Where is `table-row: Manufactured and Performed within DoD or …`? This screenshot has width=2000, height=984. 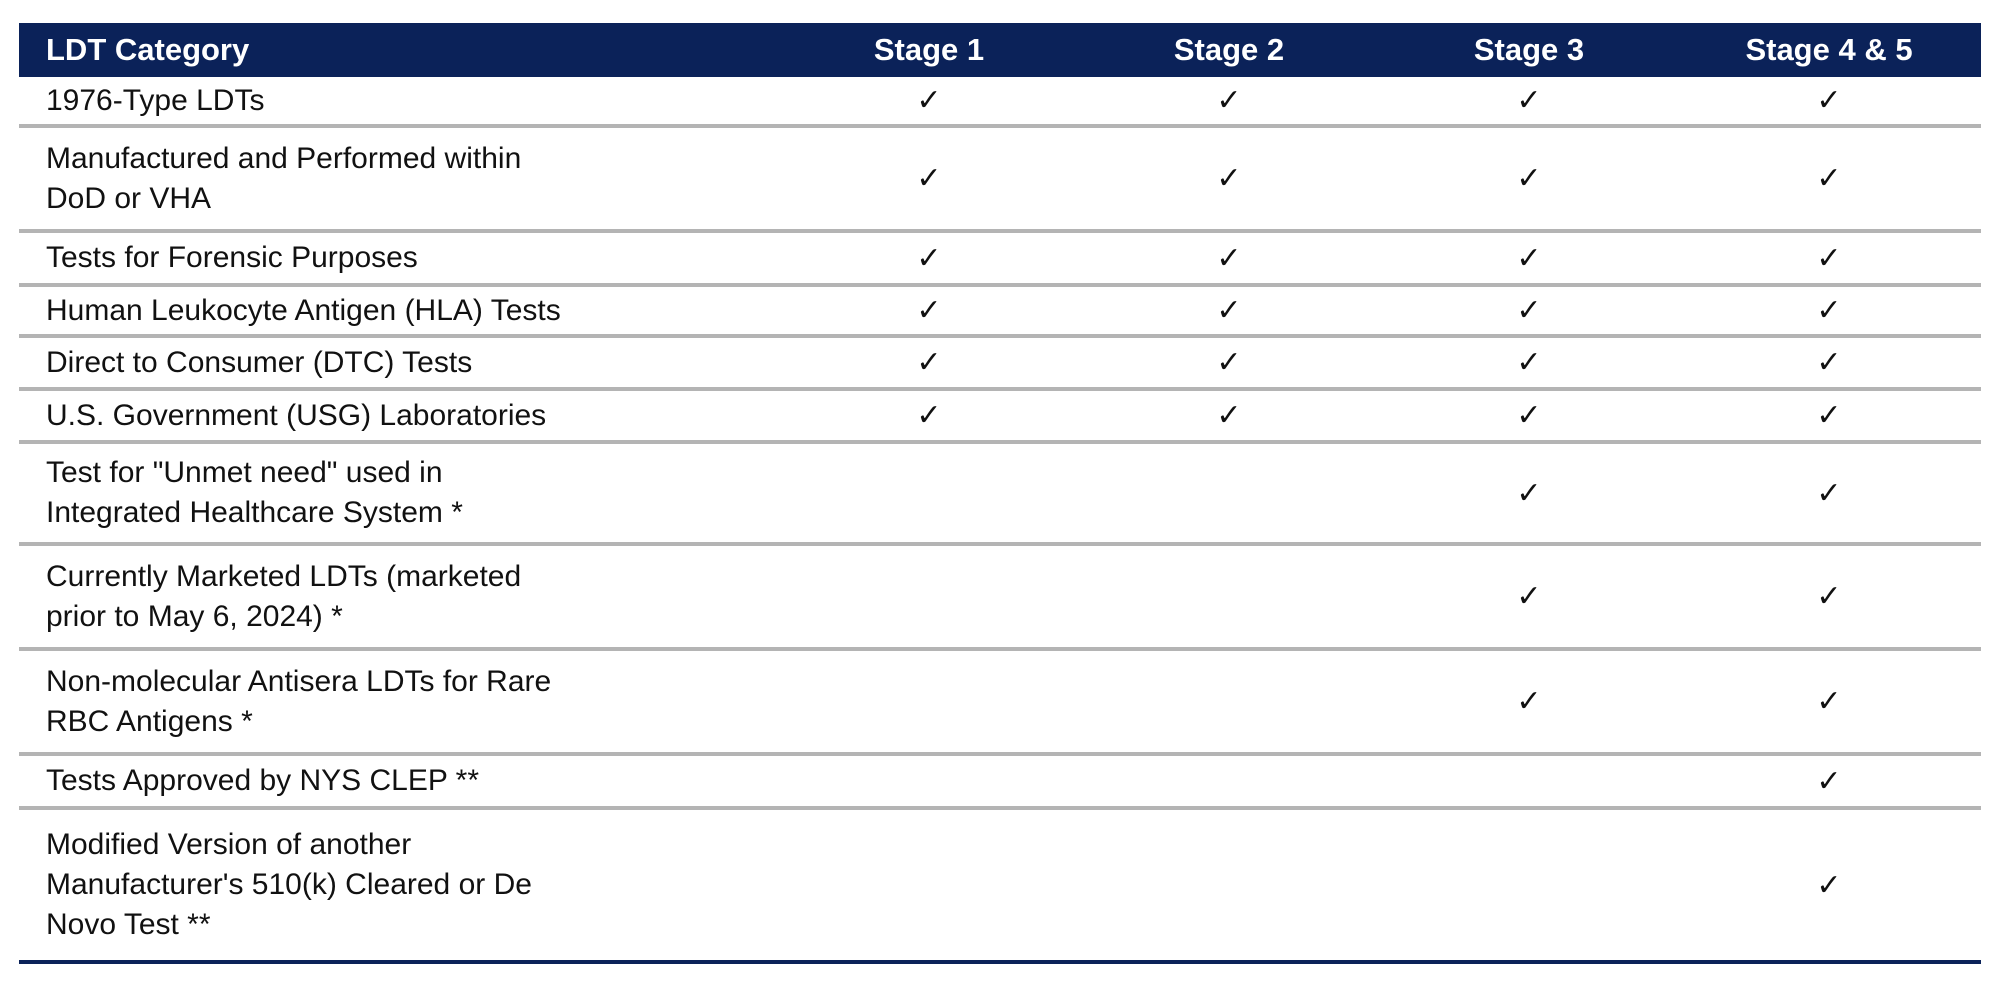
table-row: Manufactured and Performed within DoD or … is located at coordinates (1000, 180).